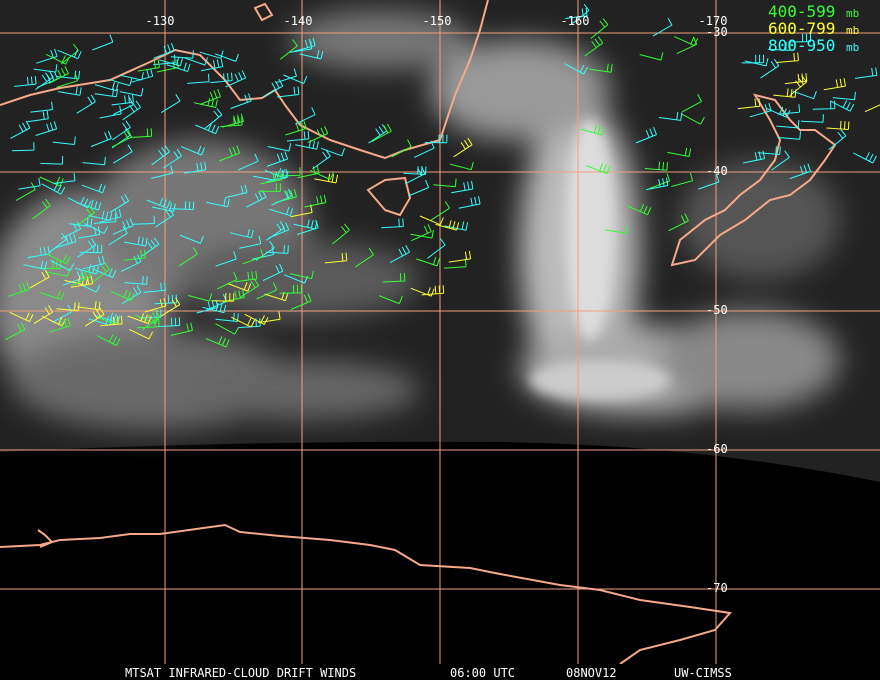  What do you see at coordinates (717, 32) in the screenshot?
I see `latitude-label: -30` at bounding box center [717, 32].